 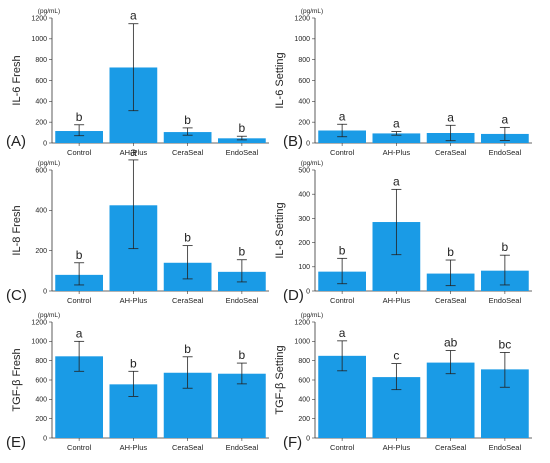 I want to click on panel-label: (B), so click(x=293, y=141).